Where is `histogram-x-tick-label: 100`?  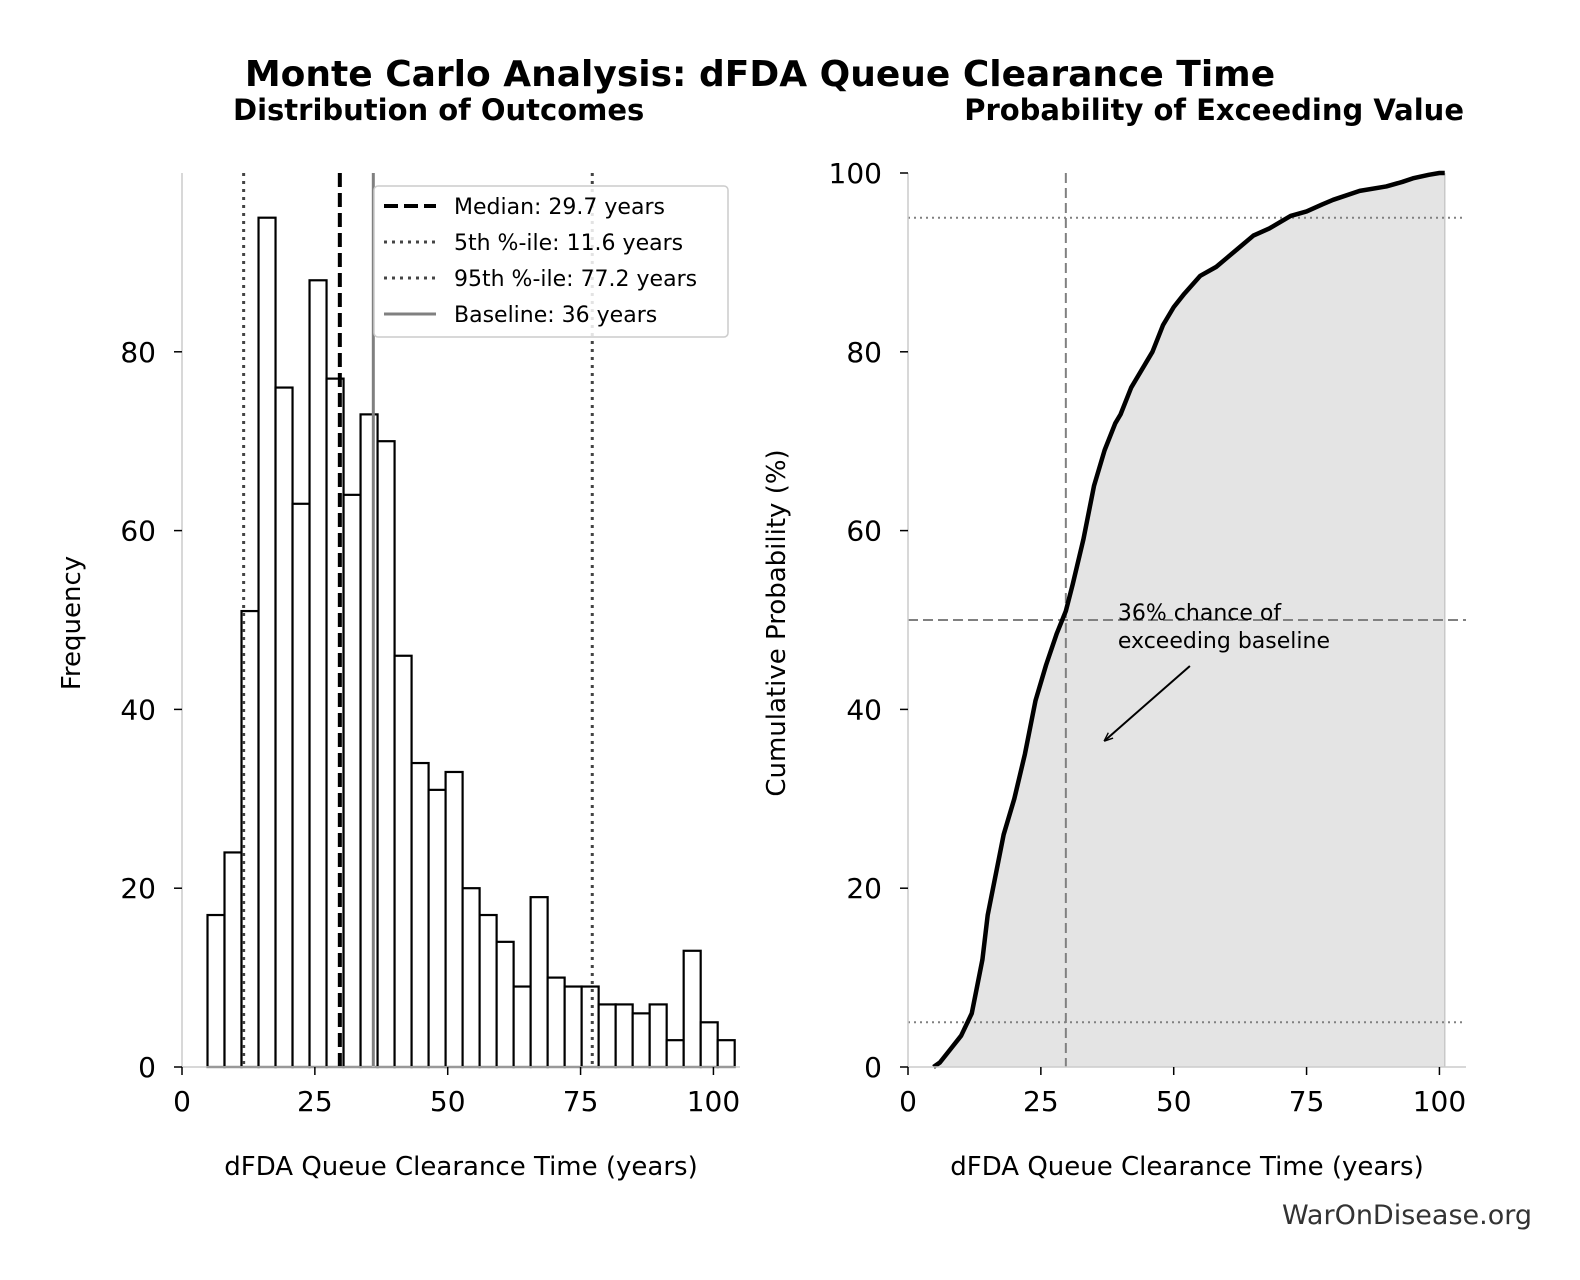 histogram-x-tick-label: 100 is located at coordinates (713, 1101).